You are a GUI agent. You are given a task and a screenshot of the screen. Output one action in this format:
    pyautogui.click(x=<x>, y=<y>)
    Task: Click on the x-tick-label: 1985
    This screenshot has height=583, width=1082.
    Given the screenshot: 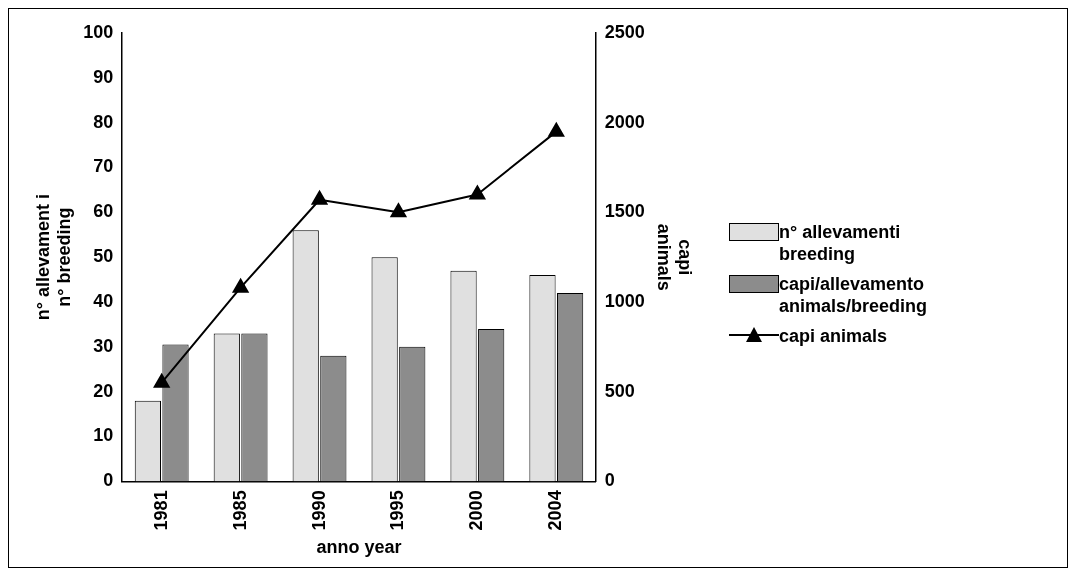 What is the action you would take?
    pyautogui.click(x=239, y=510)
    